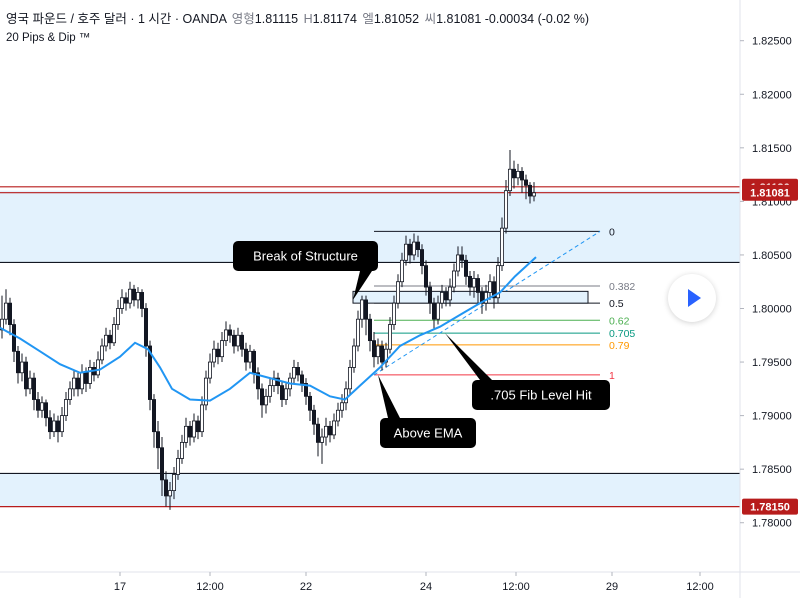  I want to click on annotation-text: .705 Fib Level Hit, so click(541, 395).